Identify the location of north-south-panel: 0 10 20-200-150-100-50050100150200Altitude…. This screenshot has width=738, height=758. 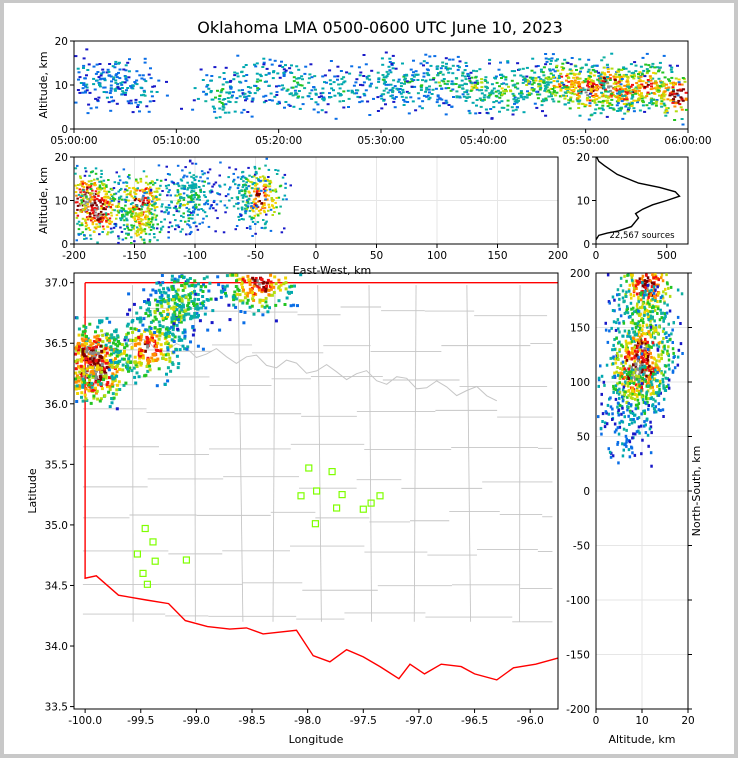
(634, 507).